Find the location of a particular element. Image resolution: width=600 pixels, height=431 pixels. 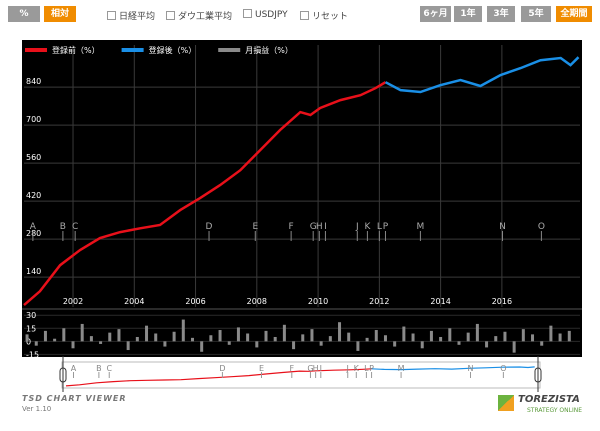

event-label: G is located at coordinates (313, 227).